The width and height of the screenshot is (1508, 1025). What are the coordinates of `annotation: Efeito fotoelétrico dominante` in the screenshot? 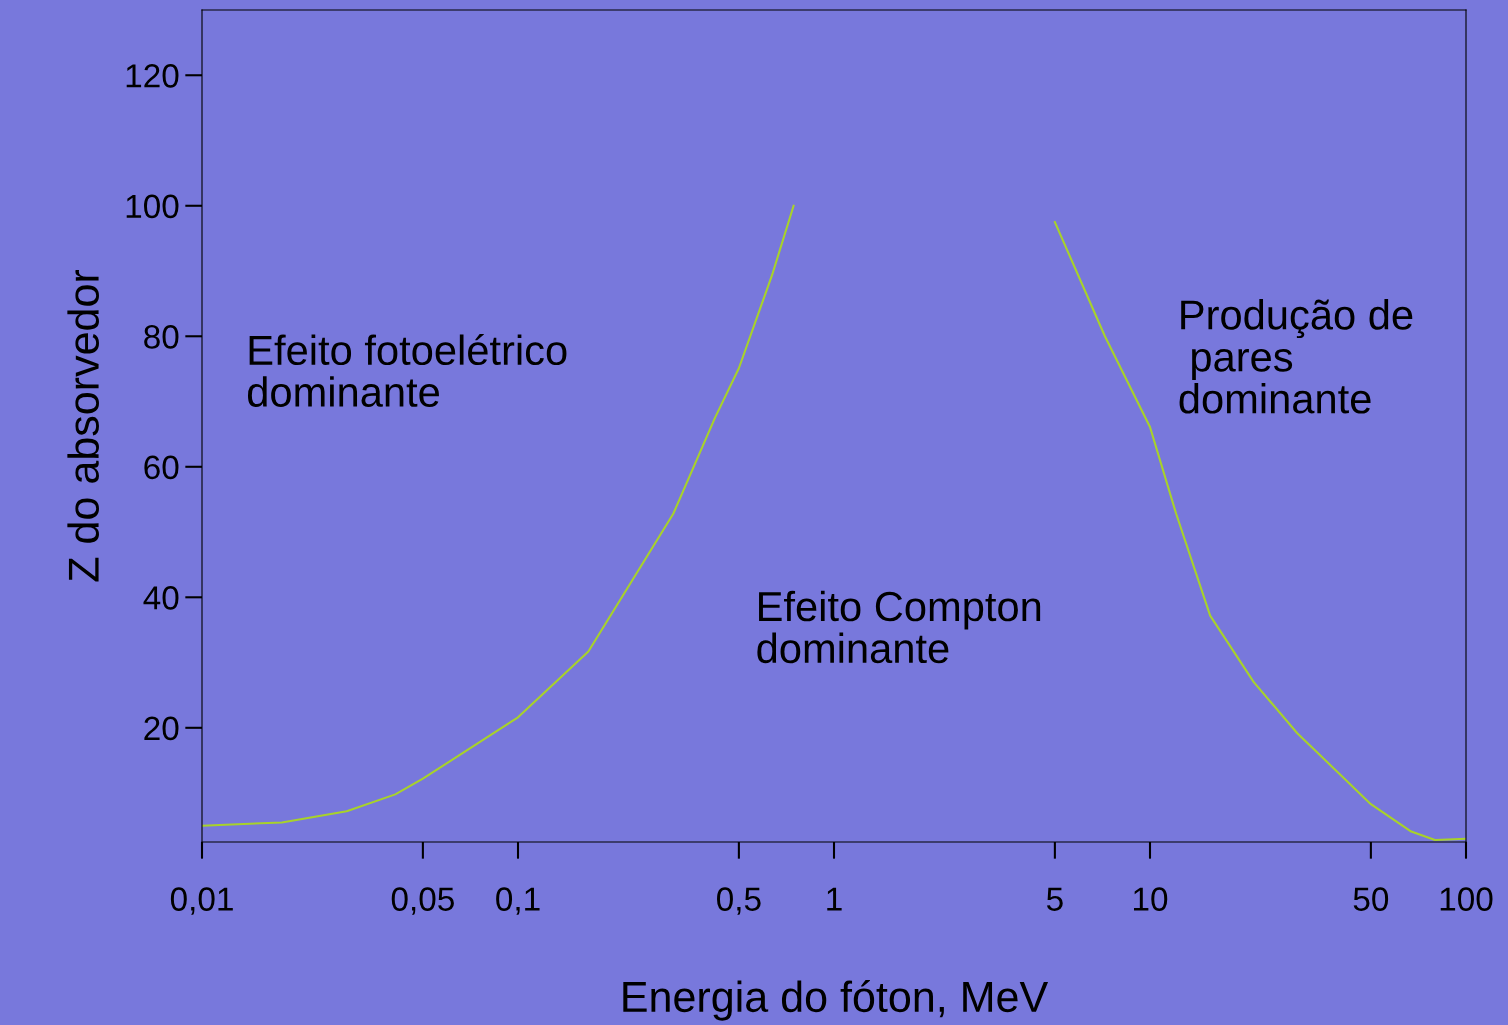 It's located at (407, 370).